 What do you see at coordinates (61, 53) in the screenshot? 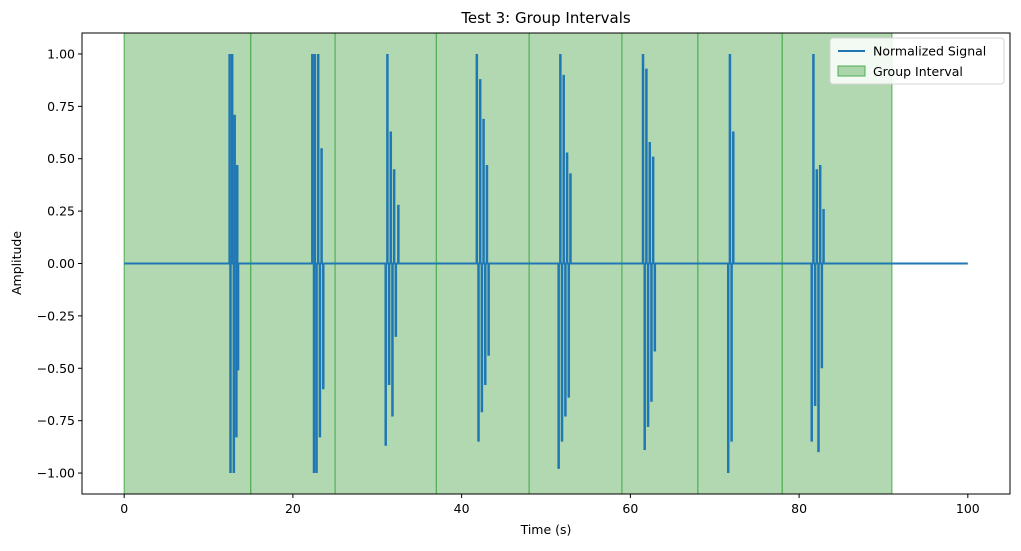
I see `y-tick-label: 1.00` at bounding box center [61, 53].